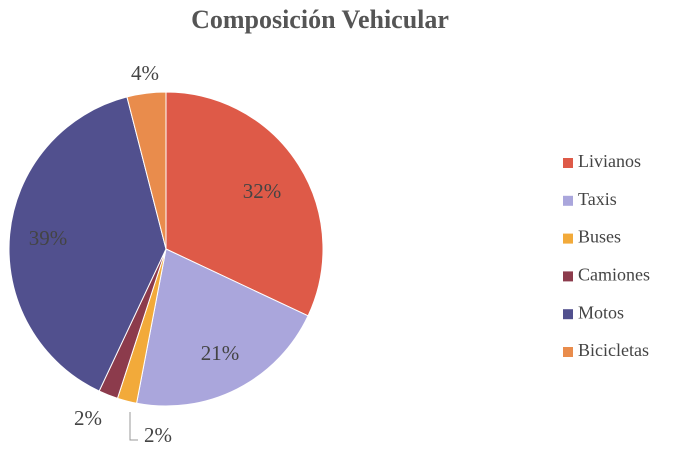 The width and height of the screenshot is (681, 449). I want to click on data-label: 32%, so click(262, 191).